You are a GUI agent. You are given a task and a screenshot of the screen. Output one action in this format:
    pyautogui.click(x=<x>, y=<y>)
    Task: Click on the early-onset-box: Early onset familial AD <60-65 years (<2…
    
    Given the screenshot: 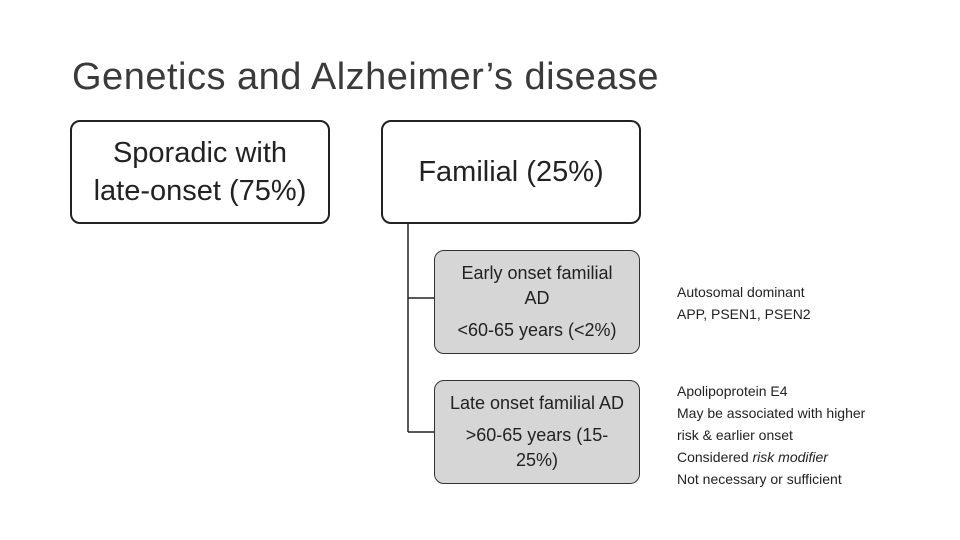 What is the action you would take?
    pyautogui.click(x=537, y=302)
    